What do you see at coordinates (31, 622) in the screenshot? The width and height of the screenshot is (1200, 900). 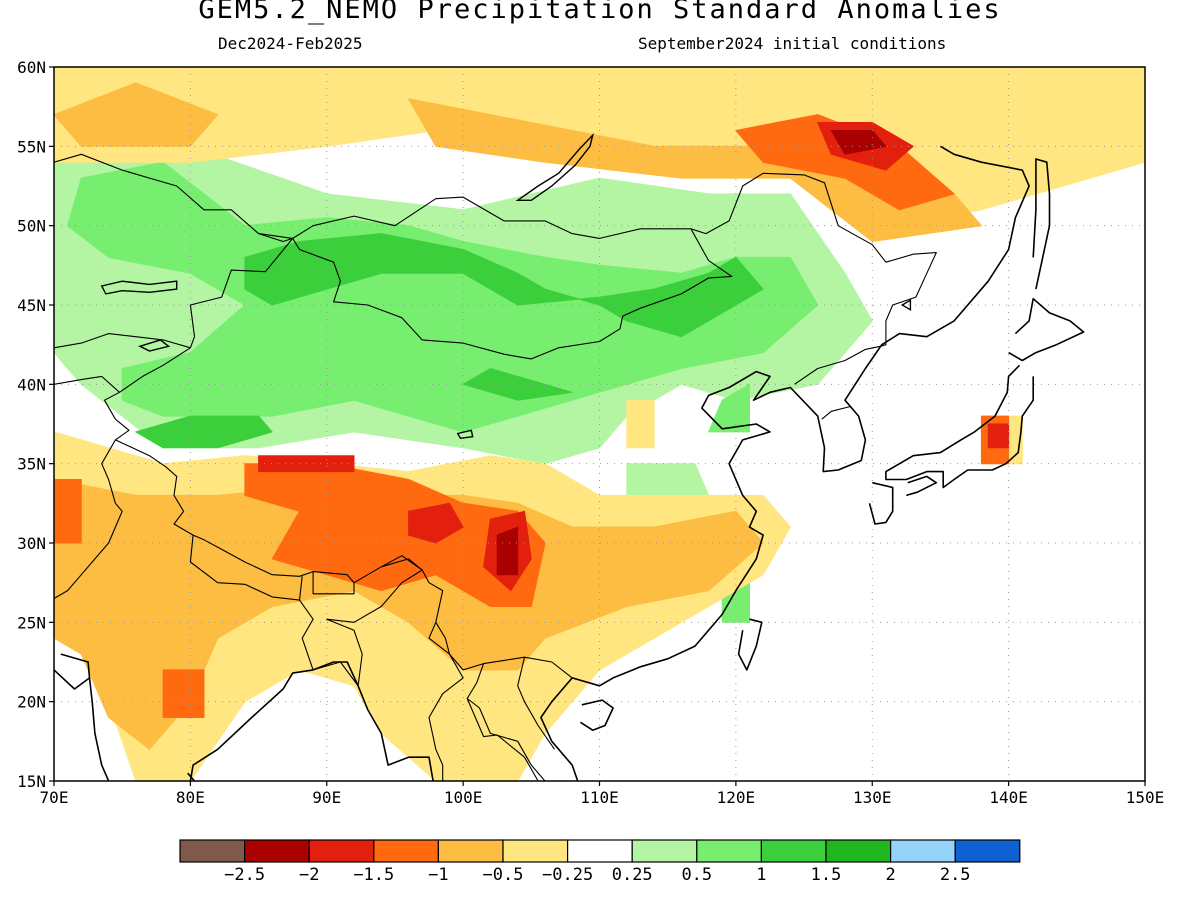 I see `lat-tick-label: 25N` at bounding box center [31, 622].